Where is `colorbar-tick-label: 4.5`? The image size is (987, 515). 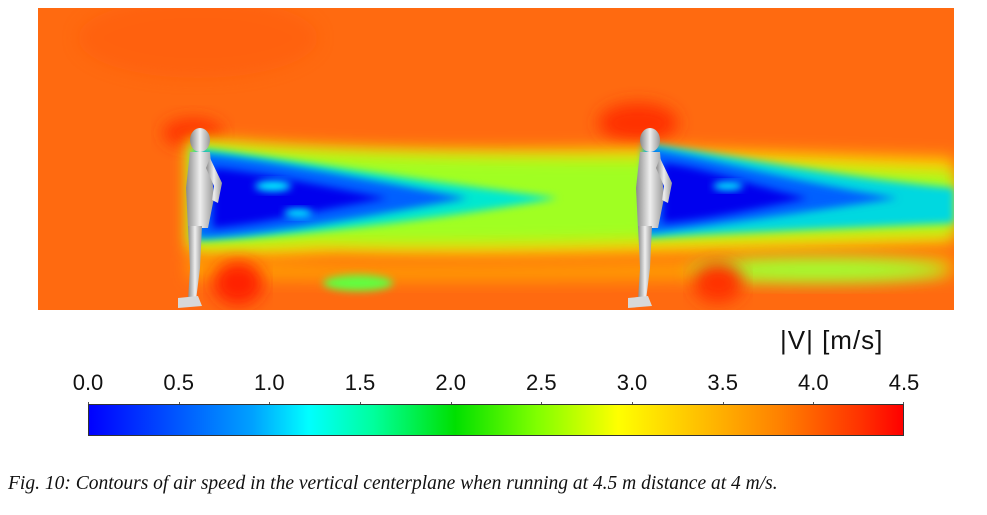 colorbar-tick-label: 4.5 is located at coordinates (904, 382).